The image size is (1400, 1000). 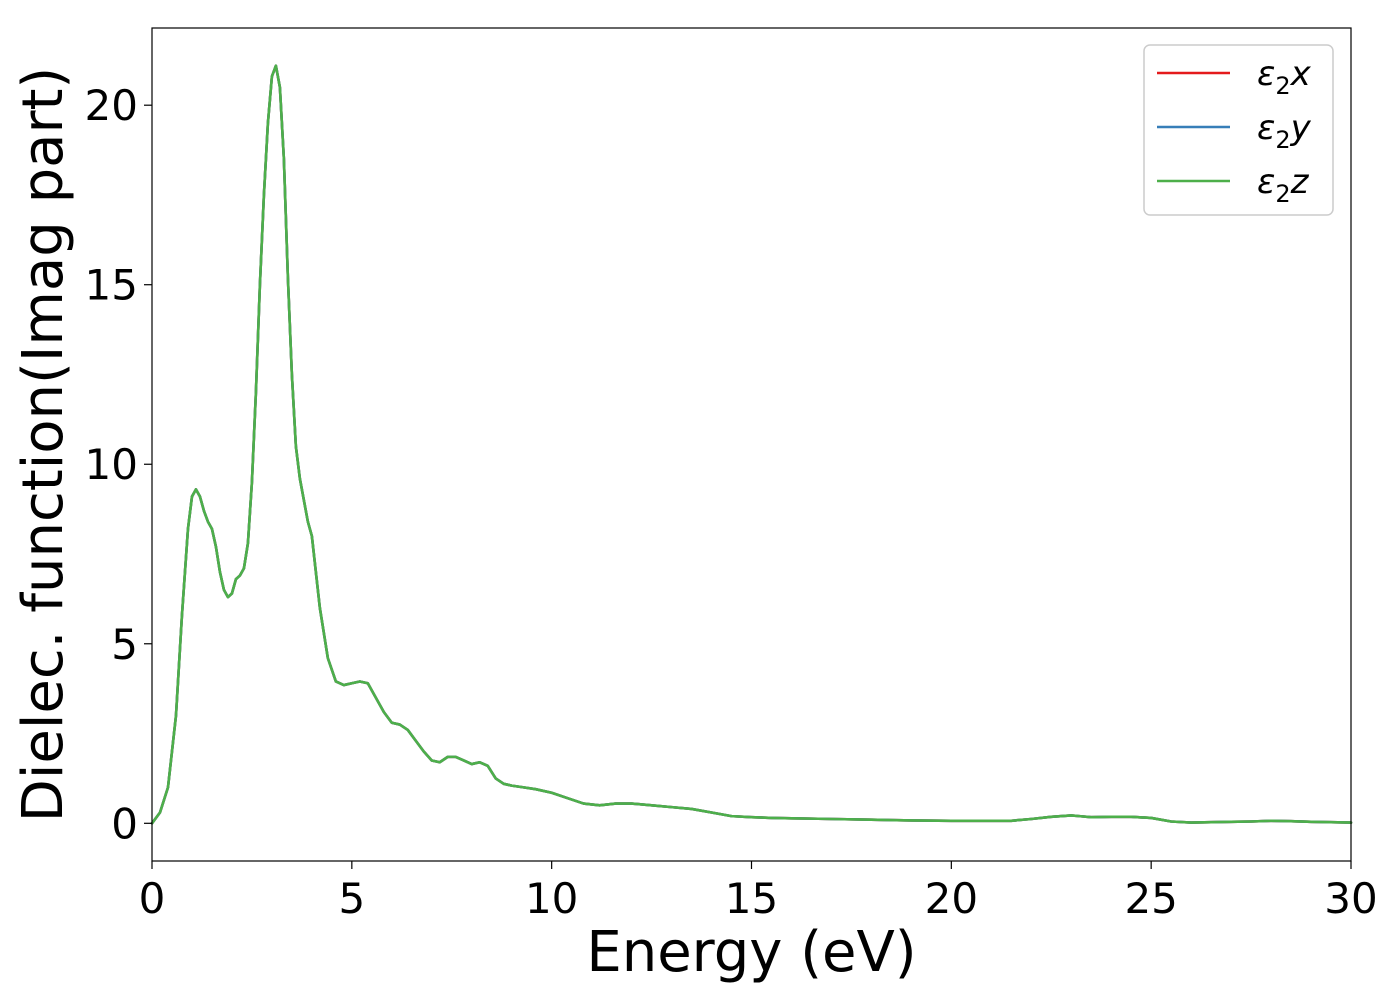 I want to click on x-axis-ticks: 0 5 10 15 20 25 30, so click(x=758, y=892).